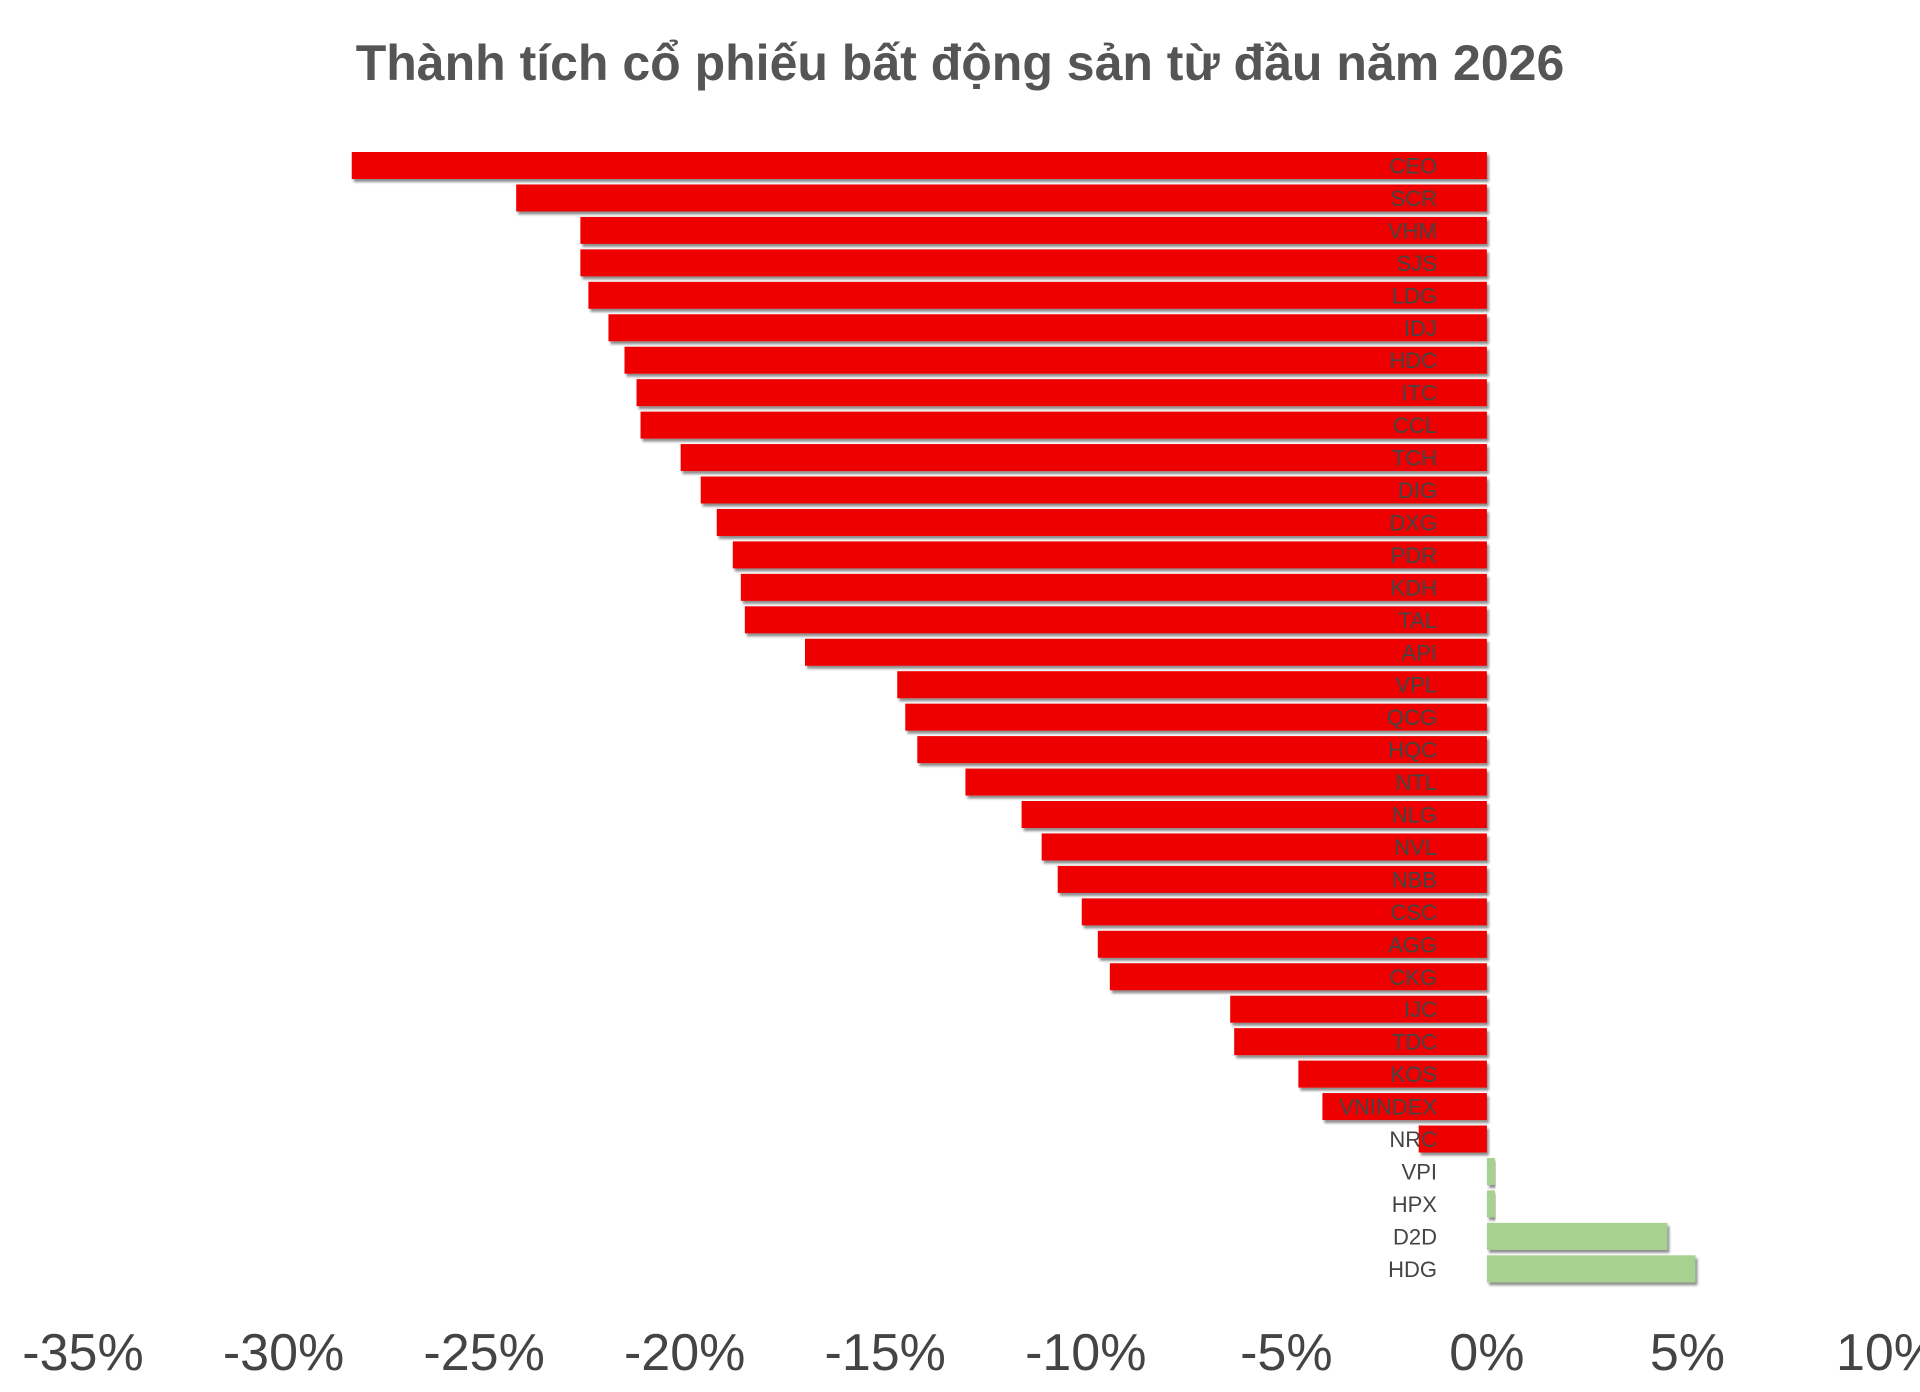 Image resolution: width=1920 pixels, height=1392 pixels. Describe the element at coordinates (1416, 685) in the screenshot. I see `category-label-vpl: VPL` at that location.